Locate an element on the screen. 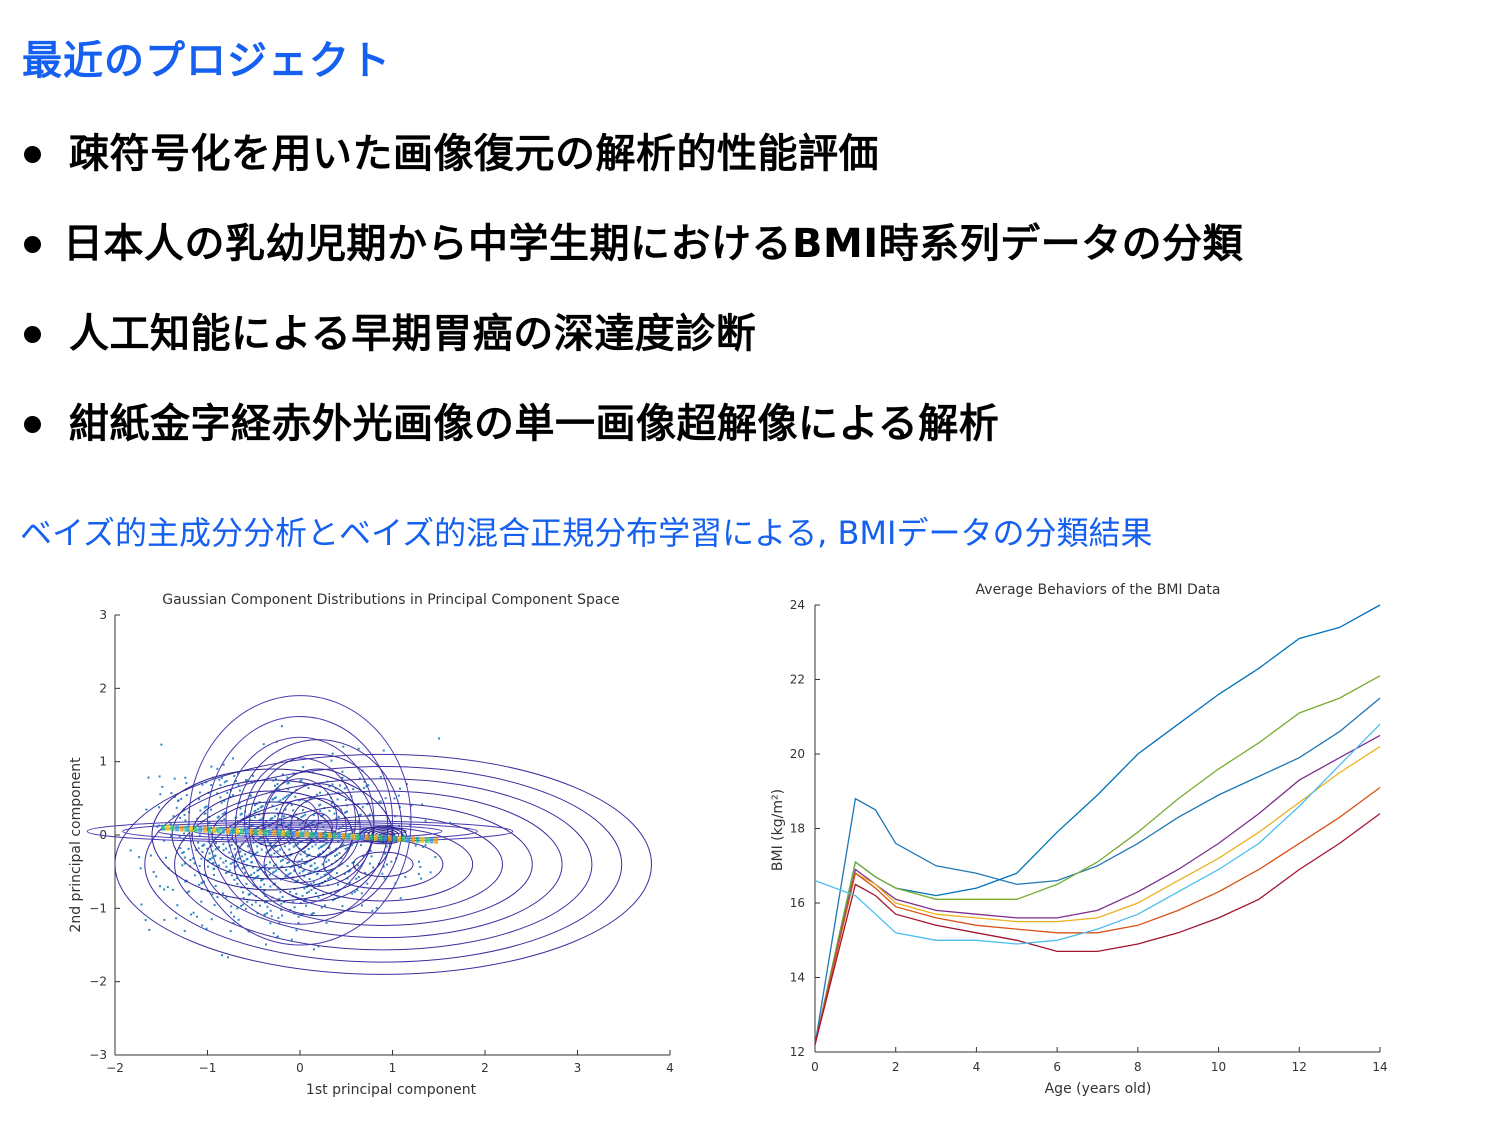  gaussian-component is located at coordinates (383, 864).